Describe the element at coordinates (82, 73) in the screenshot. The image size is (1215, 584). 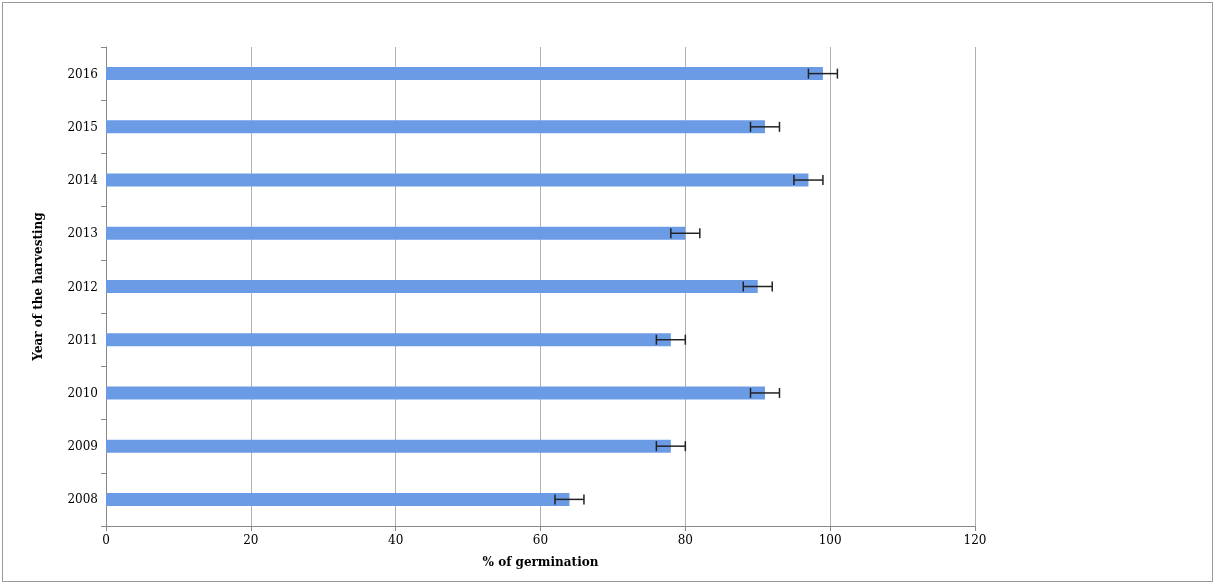
I see `y-tick-label: 2016` at that location.